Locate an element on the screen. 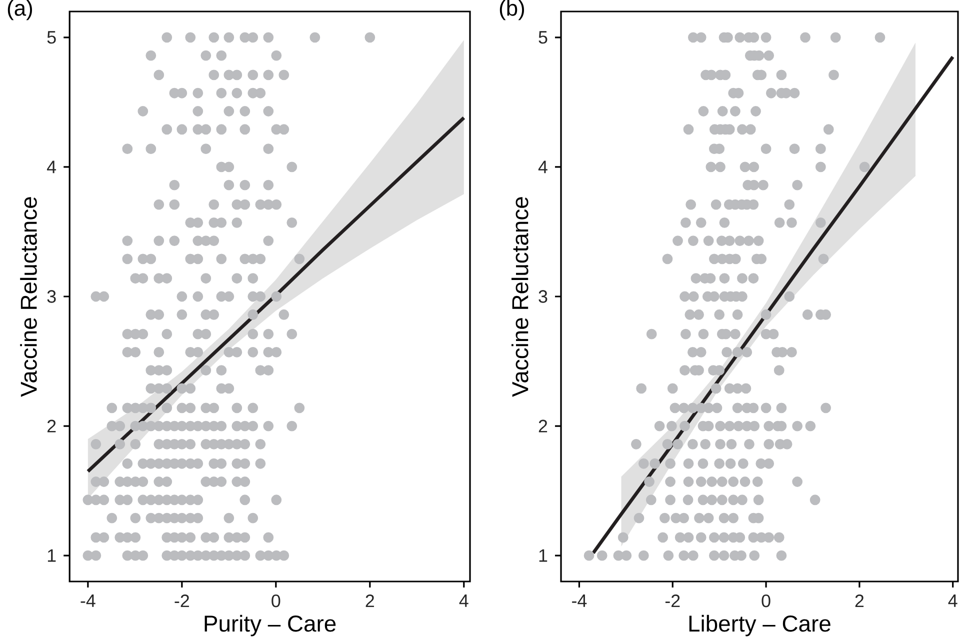 The image size is (960, 641). chart-title: (a) is located at coordinates (20, 10).